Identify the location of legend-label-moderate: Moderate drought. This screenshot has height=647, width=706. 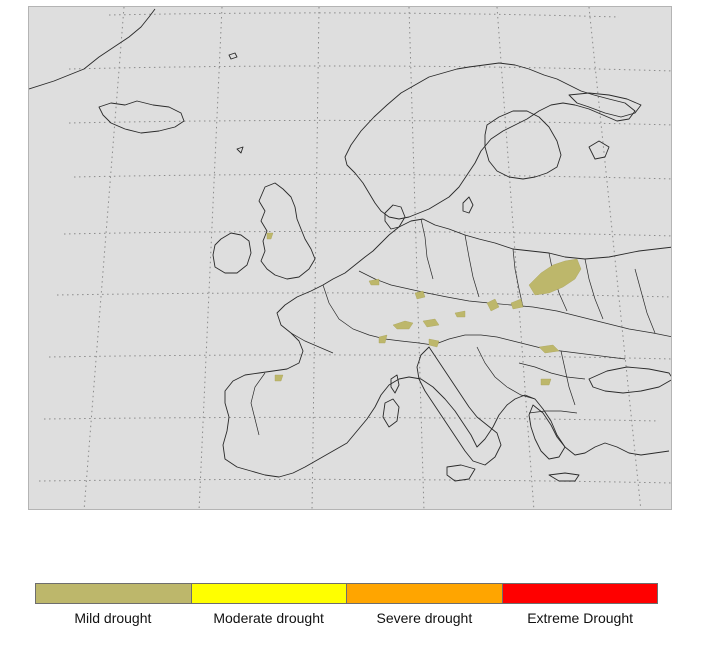
(268, 618).